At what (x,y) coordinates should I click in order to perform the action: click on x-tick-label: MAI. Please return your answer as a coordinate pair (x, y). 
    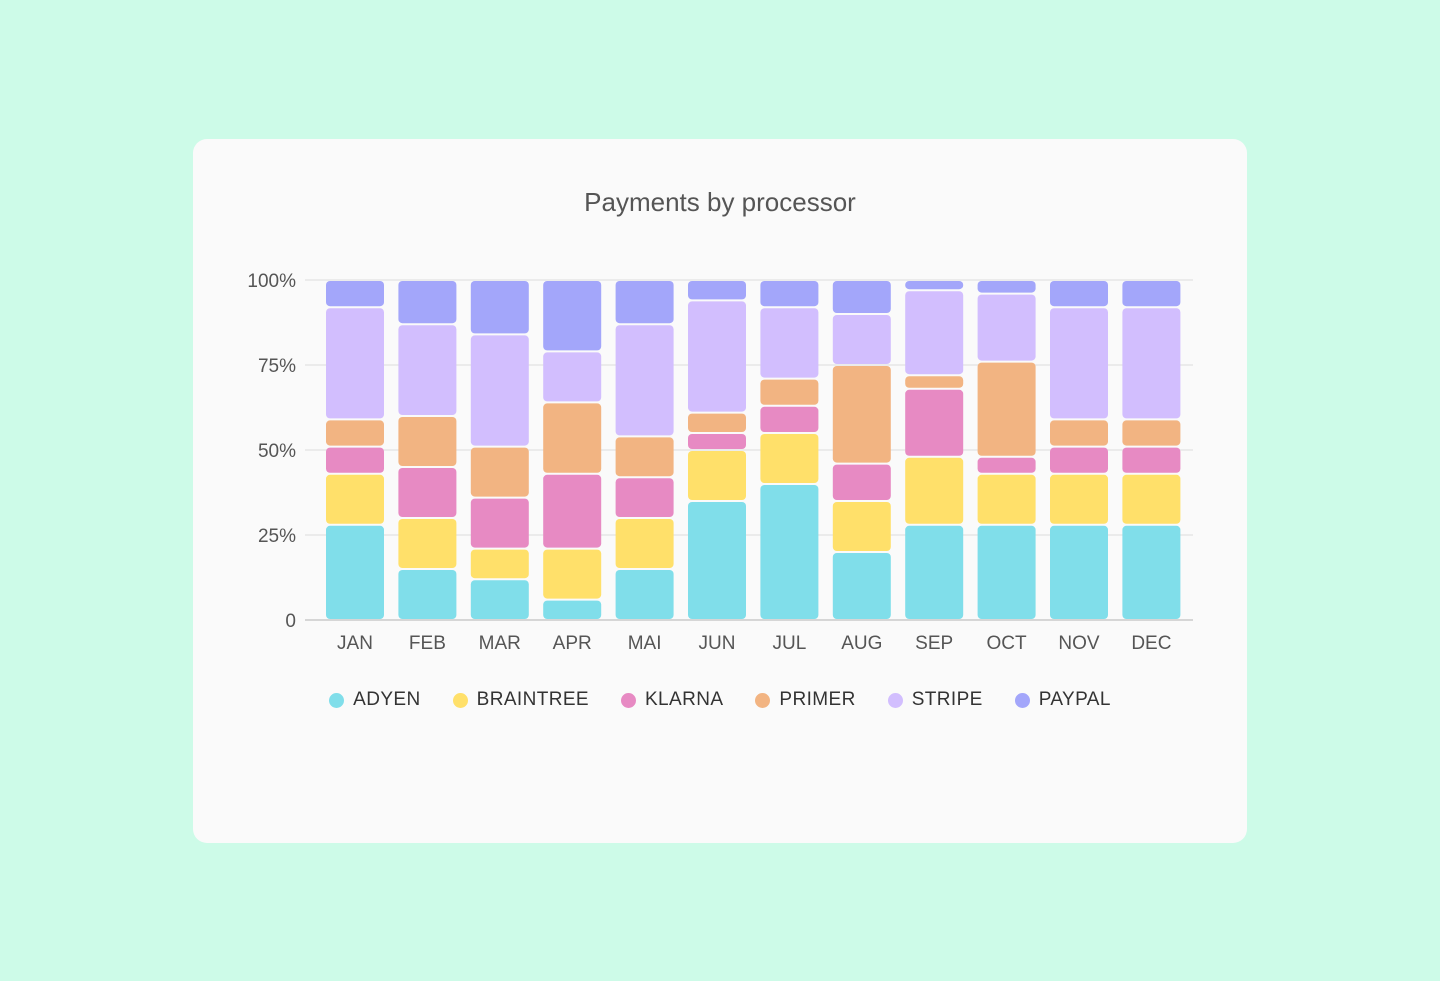
    Looking at the image, I should click on (645, 643).